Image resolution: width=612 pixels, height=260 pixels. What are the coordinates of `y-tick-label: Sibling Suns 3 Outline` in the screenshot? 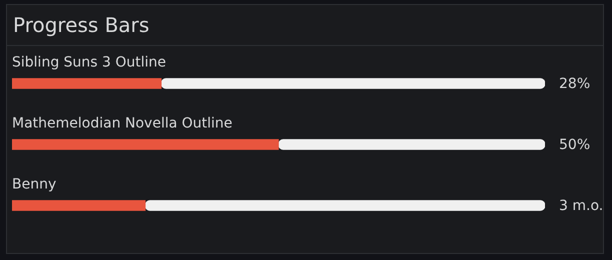 It's located at (89, 62).